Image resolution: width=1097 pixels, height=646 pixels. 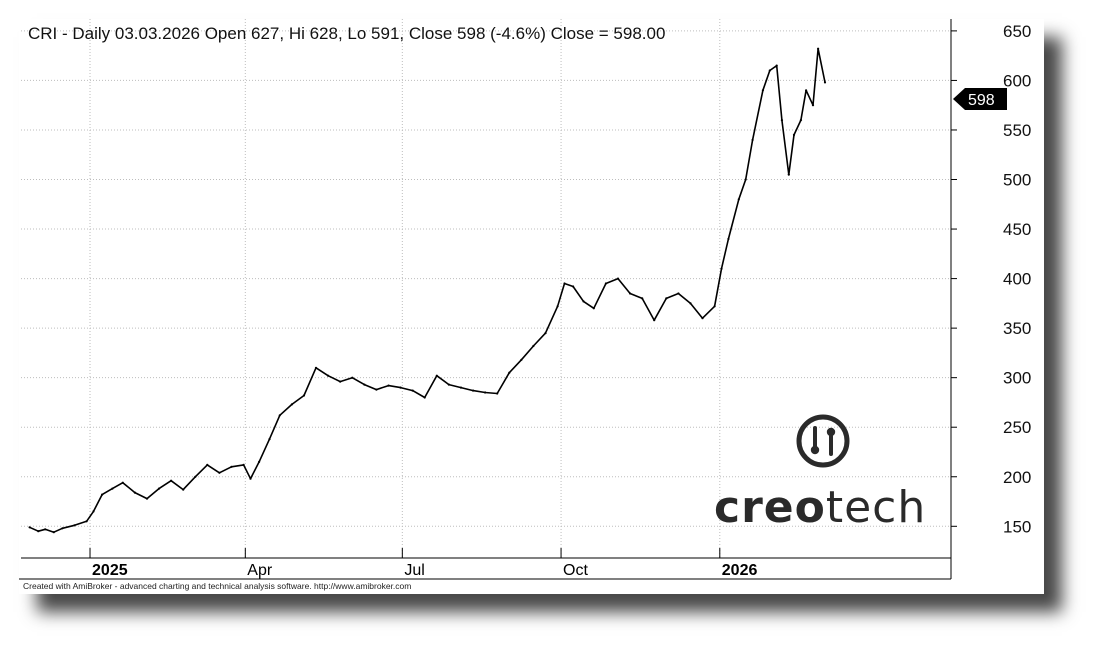 What do you see at coordinates (575, 570) in the screenshot?
I see `x-tick-label: Oct` at bounding box center [575, 570].